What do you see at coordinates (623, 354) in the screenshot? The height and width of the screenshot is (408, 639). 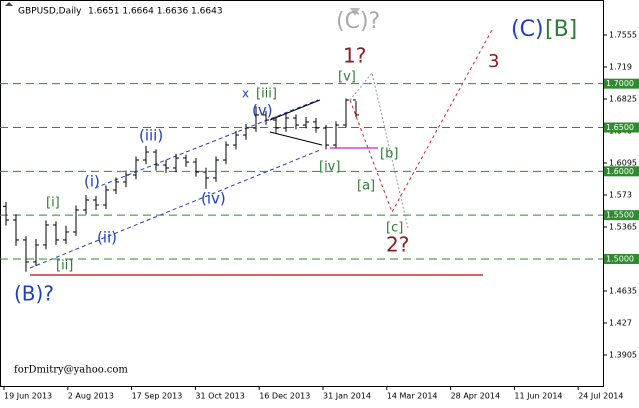 I see `y-tick-label: 1.3905` at bounding box center [623, 354].